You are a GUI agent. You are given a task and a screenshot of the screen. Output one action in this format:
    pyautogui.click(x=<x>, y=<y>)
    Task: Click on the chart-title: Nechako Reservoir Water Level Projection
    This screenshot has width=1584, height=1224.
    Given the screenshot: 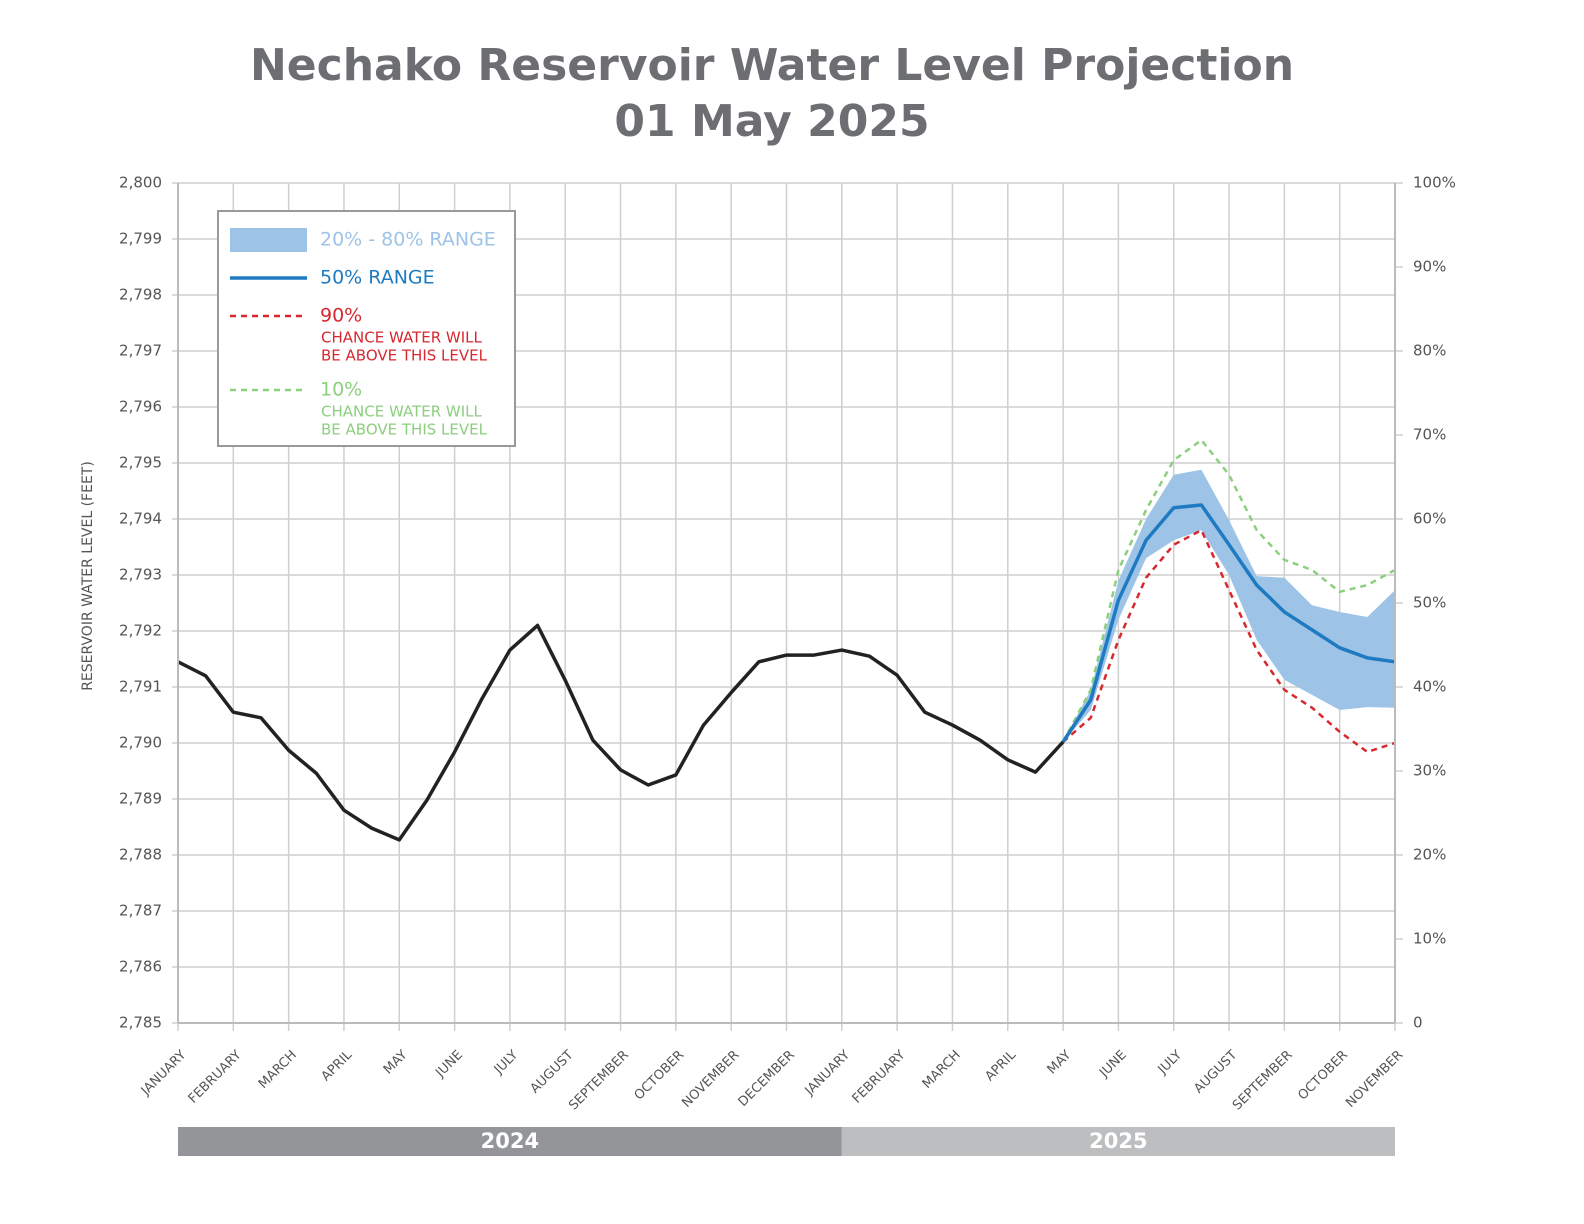 What is the action you would take?
    pyautogui.click(x=772, y=65)
    